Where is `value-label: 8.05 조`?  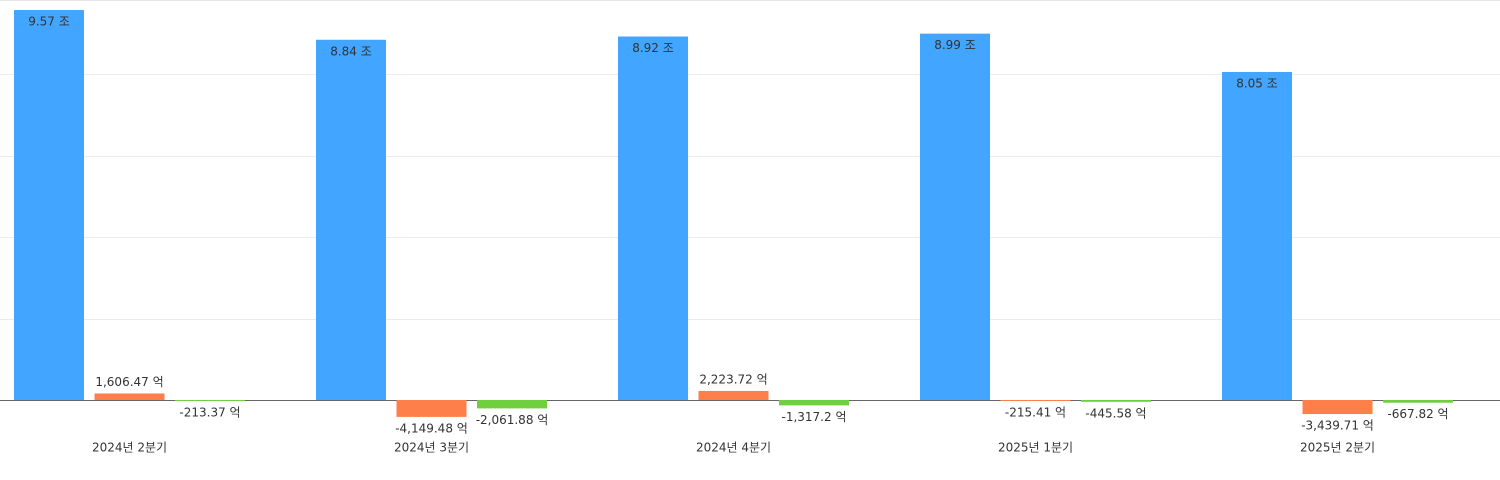 value-label: 8.05 조 is located at coordinates (1257, 83).